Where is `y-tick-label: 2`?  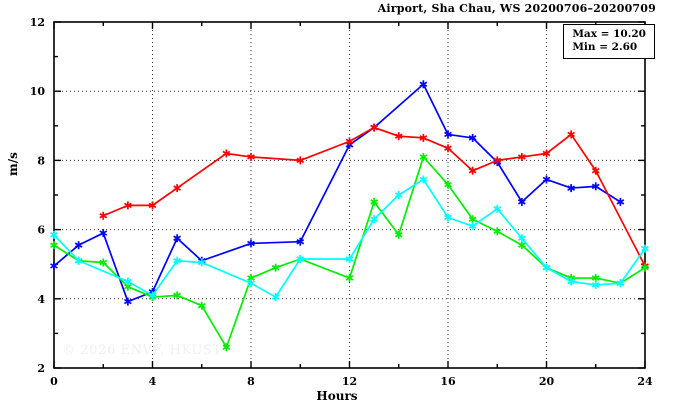 y-tick-label: 2 is located at coordinates (41, 368).